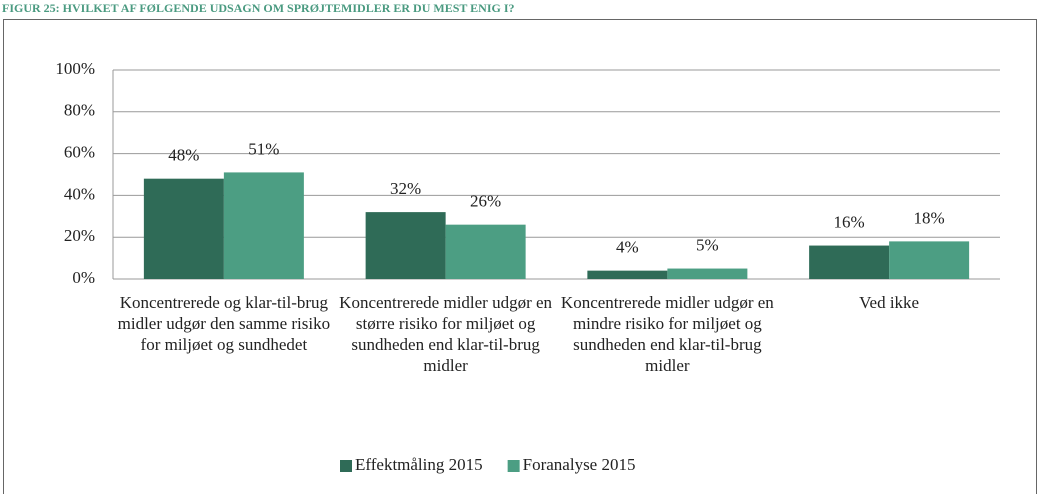 The image size is (1040, 494). What do you see at coordinates (79, 110) in the screenshot?
I see `y-tick-label: 80%` at bounding box center [79, 110].